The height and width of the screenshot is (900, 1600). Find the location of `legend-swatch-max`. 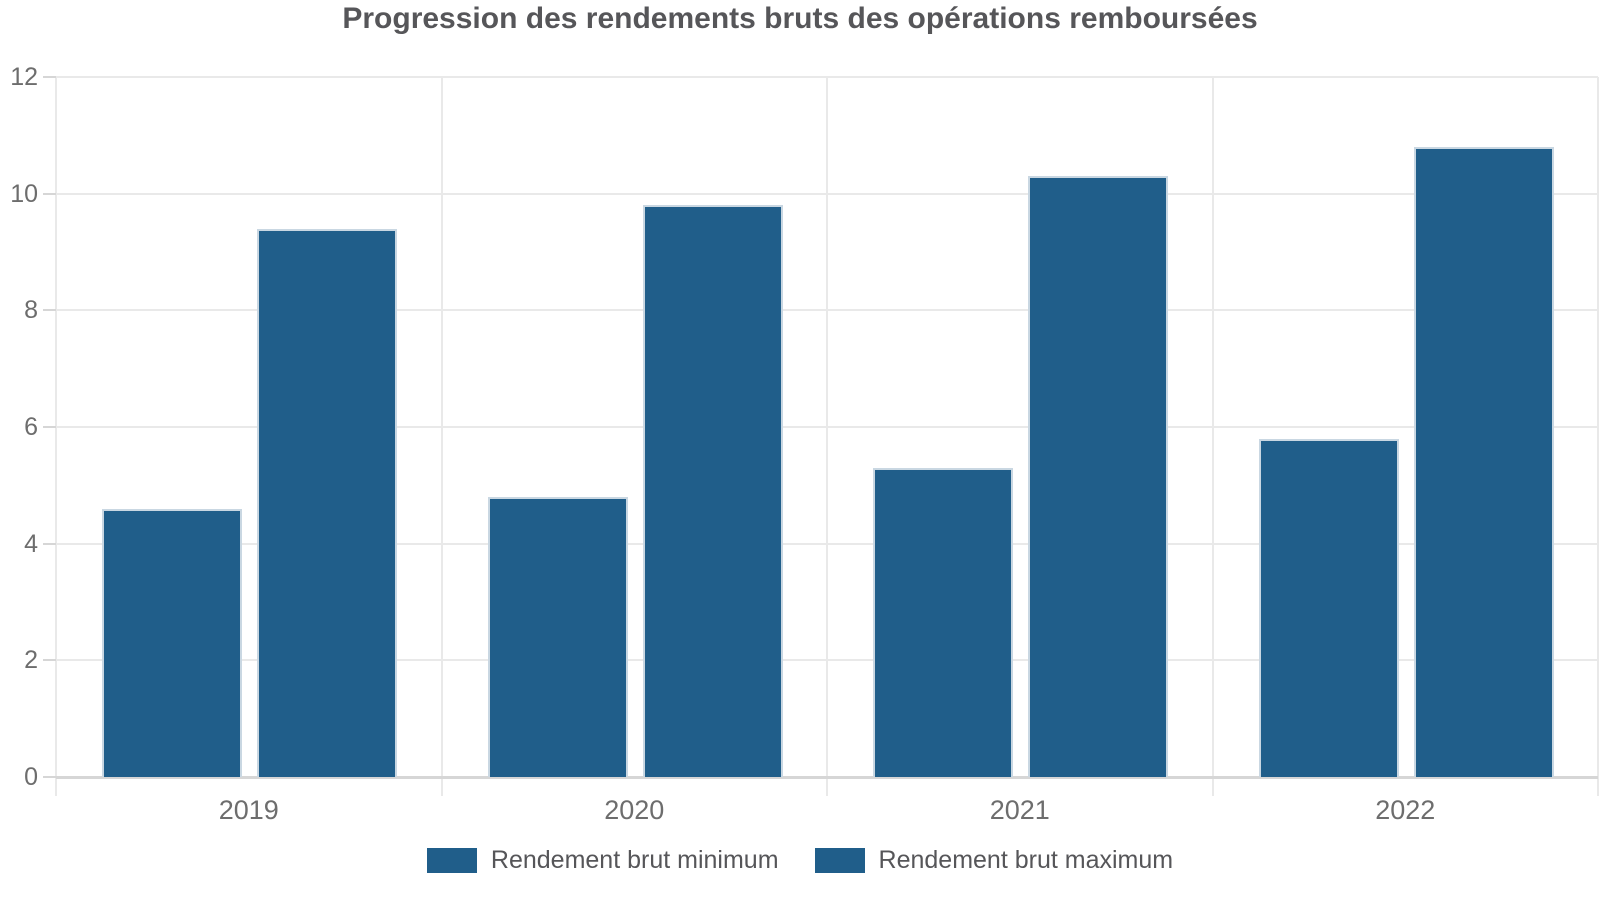

legend-swatch-max is located at coordinates (839, 860).